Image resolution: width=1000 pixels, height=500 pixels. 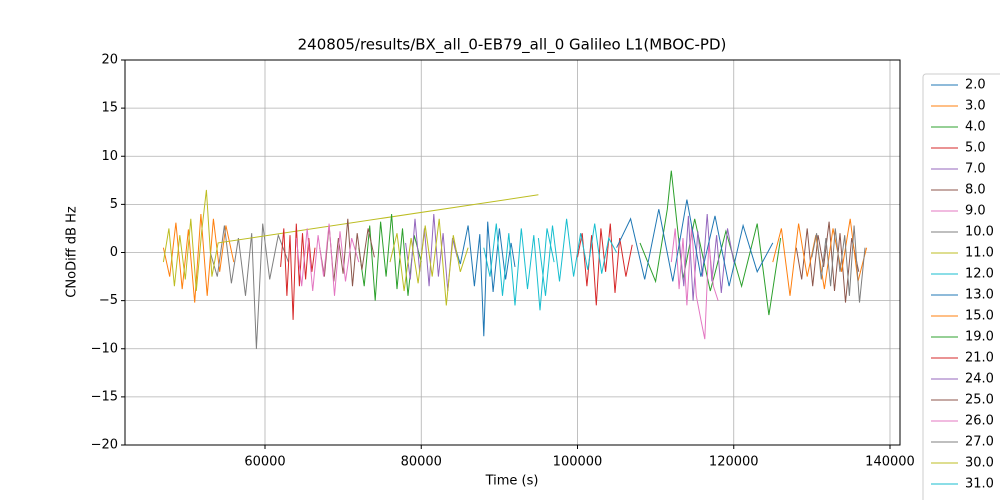 What do you see at coordinates (979, 421) in the screenshot?
I see `legend-label: 26.0` at bounding box center [979, 421].